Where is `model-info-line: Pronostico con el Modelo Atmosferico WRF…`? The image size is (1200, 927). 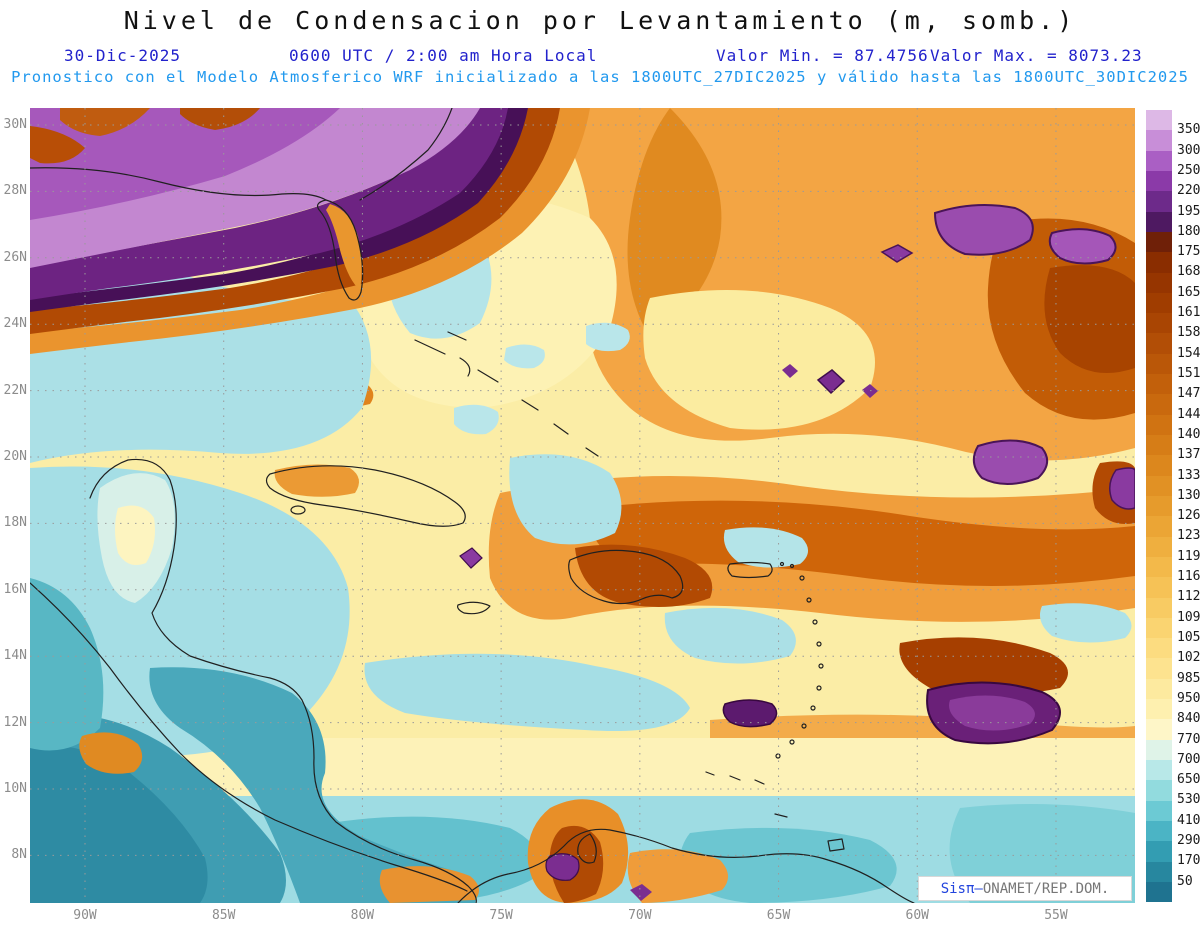
model-info-line: Pronostico con el Modelo Atmosferico WRF… is located at coordinates (600, 77).